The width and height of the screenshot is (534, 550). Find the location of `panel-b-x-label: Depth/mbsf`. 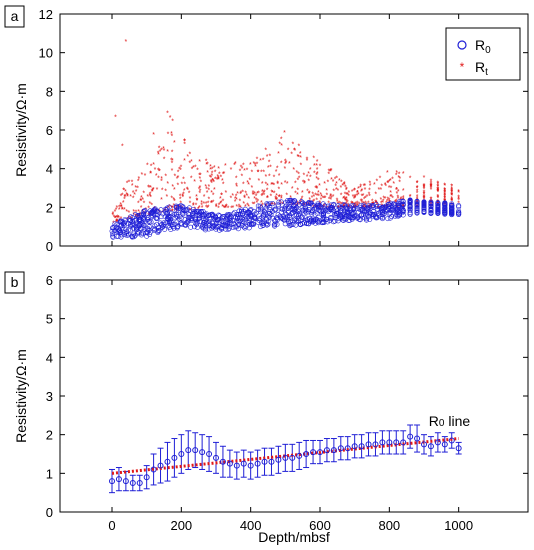

panel-b-x-label: Depth/mbsf is located at coordinates (294, 537).